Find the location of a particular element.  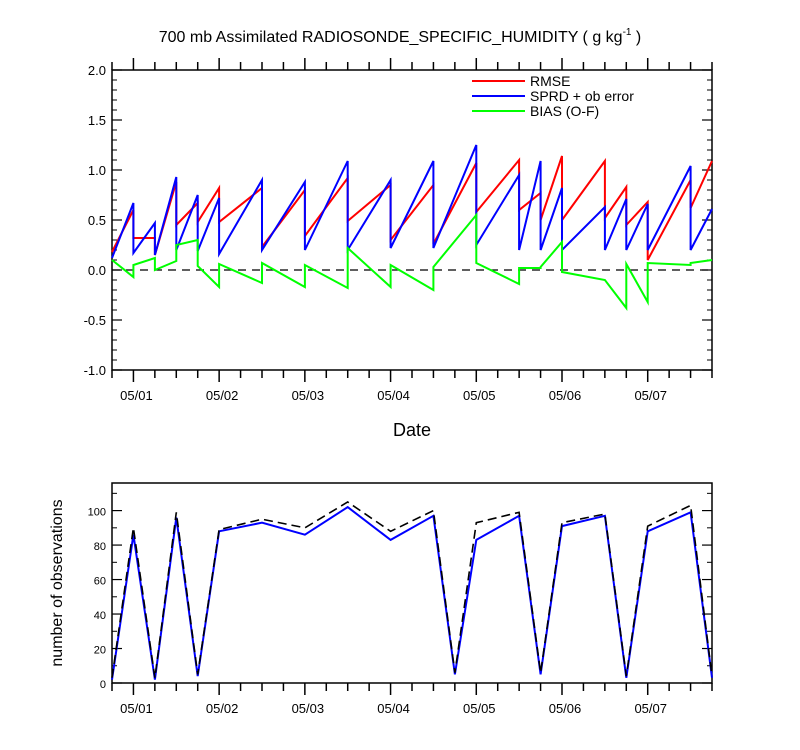

top-ytick-label-4: 1.0 is located at coordinates (97, 170).